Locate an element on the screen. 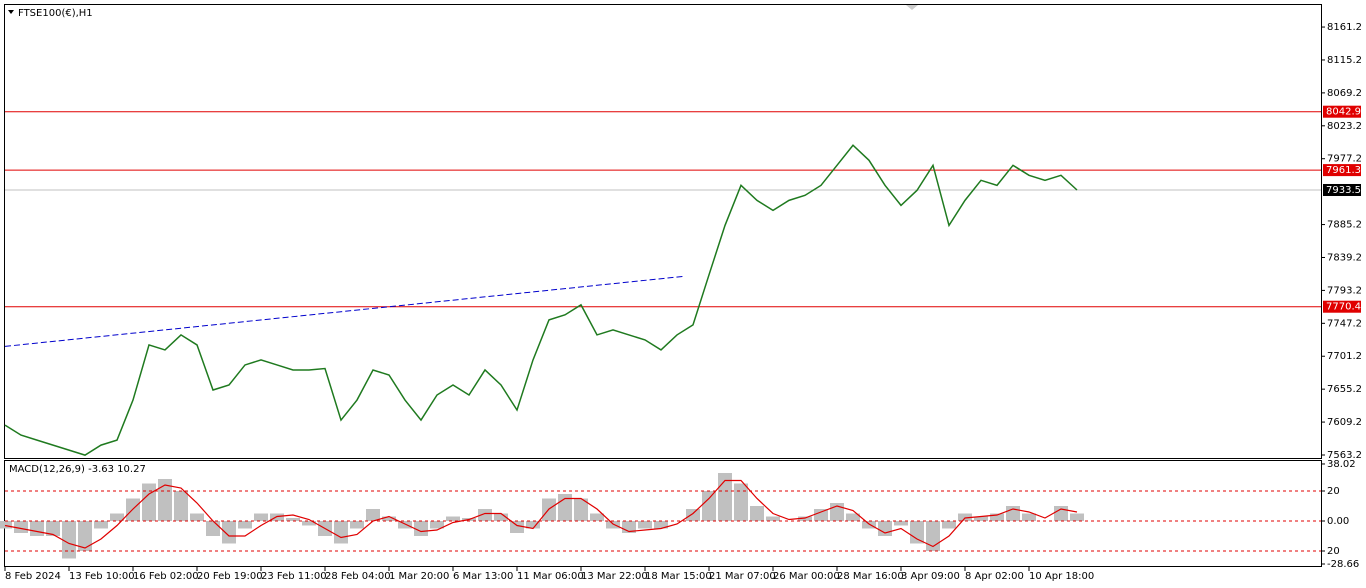  menu-arrow is located at coordinates (11, 12).